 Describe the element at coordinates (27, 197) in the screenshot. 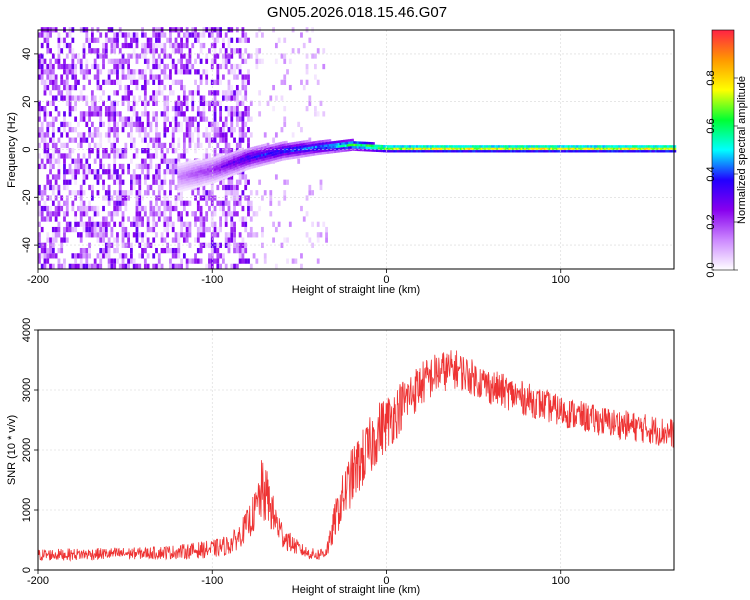

I see `spectrogram-ytick-label: -20` at that location.